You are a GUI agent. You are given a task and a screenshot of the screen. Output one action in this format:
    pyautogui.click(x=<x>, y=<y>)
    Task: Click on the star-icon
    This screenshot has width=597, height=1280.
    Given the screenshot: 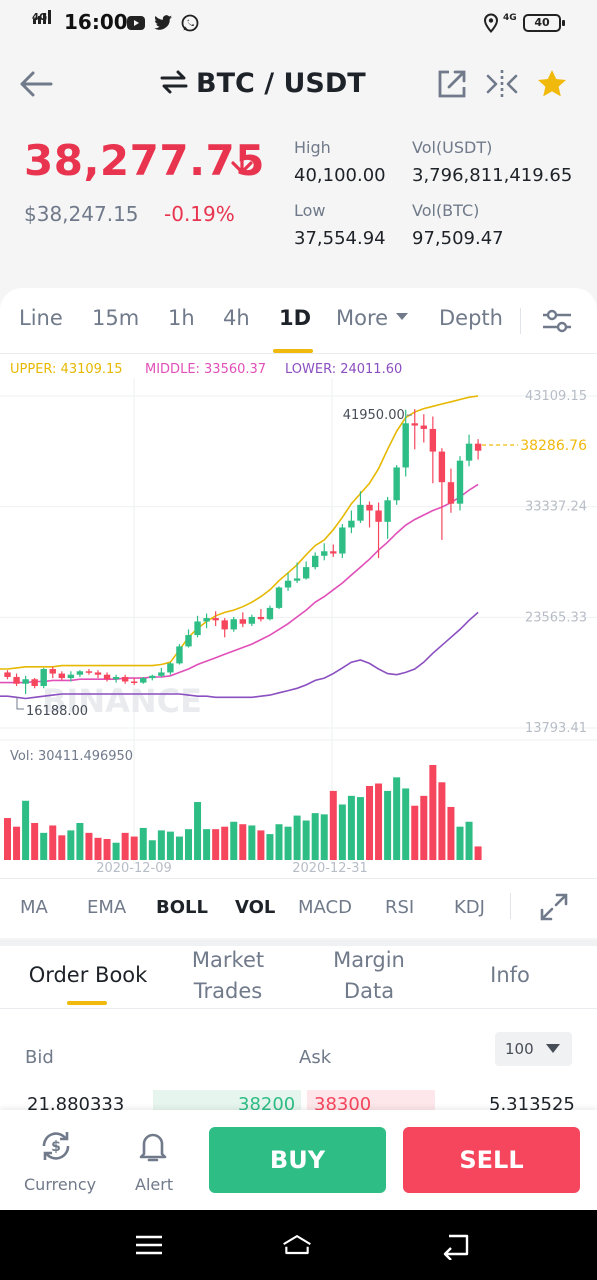 What is the action you would take?
    pyautogui.click(x=552, y=84)
    